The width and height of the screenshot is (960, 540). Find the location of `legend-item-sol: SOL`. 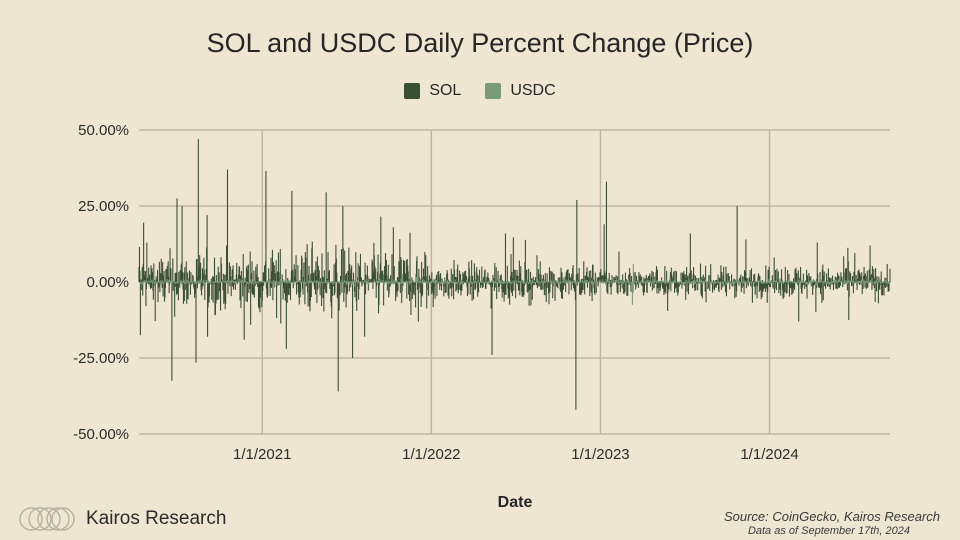

legend-item-sol: SOL is located at coordinates (432, 91).